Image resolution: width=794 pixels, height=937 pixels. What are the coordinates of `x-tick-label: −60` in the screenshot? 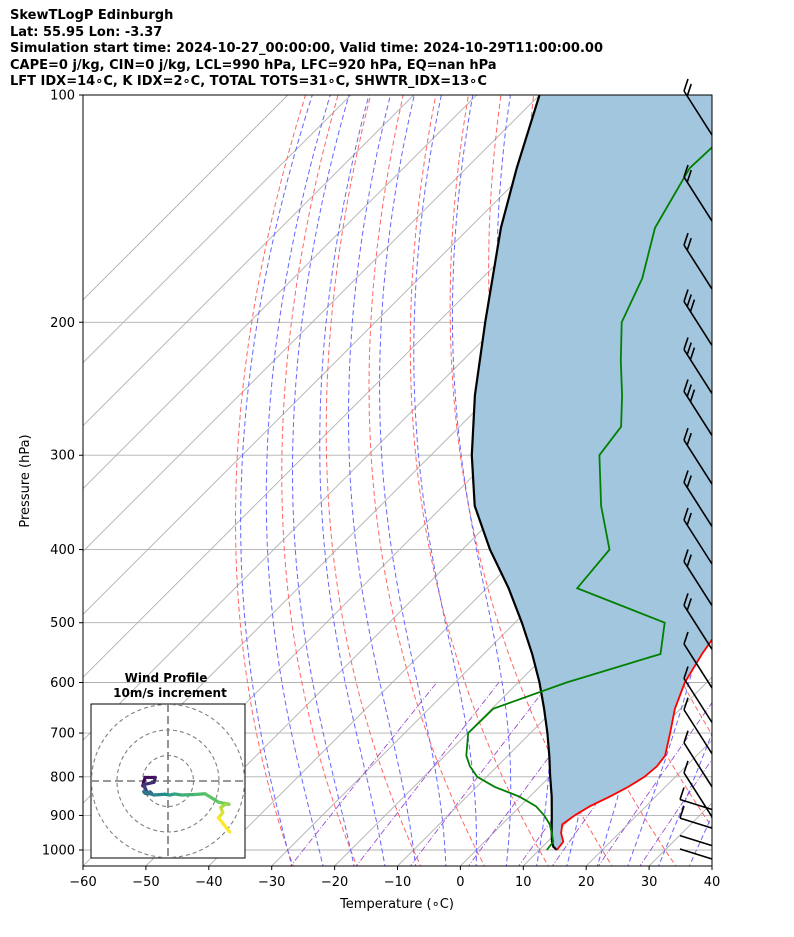 It's located at (82, 882).